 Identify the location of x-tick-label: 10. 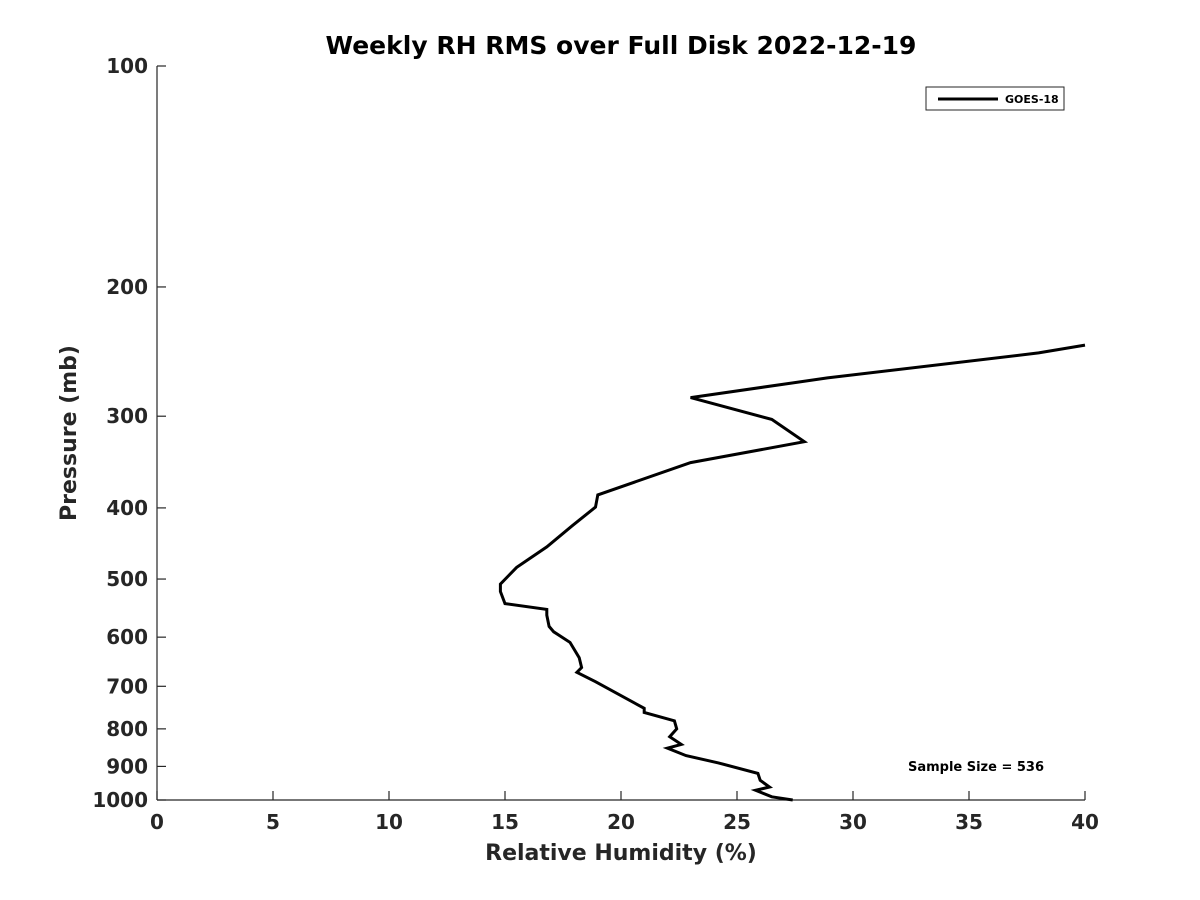
(389, 822).